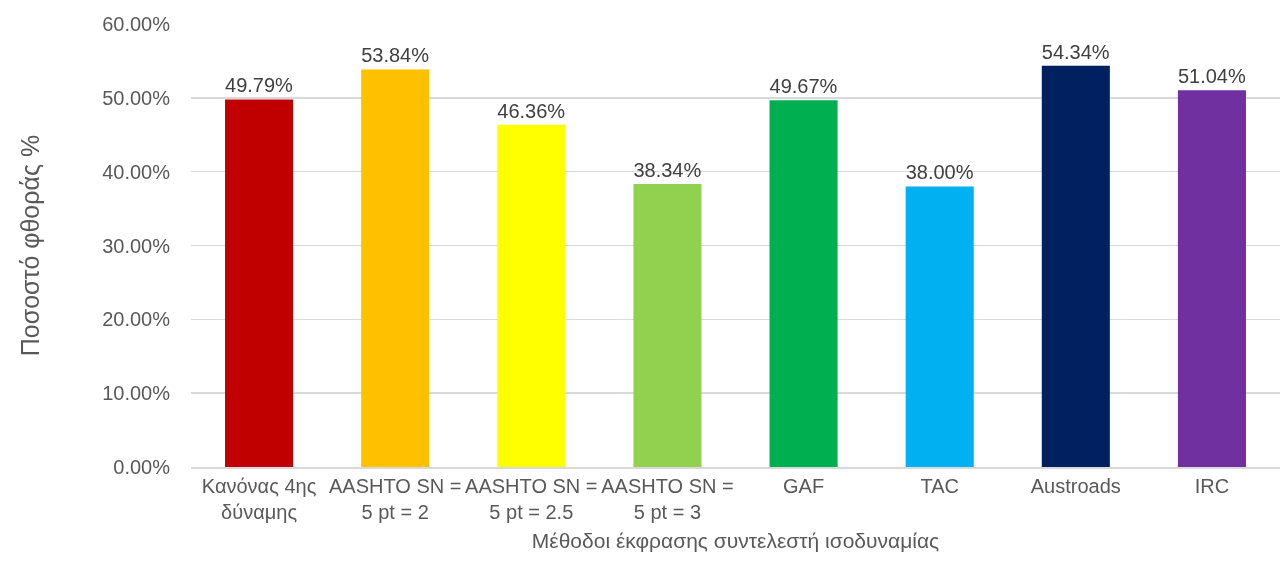 Image resolution: width=1282 pixels, height=577 pixels. I want to click on y-tick-label: 40.00%, so click(136, 171).